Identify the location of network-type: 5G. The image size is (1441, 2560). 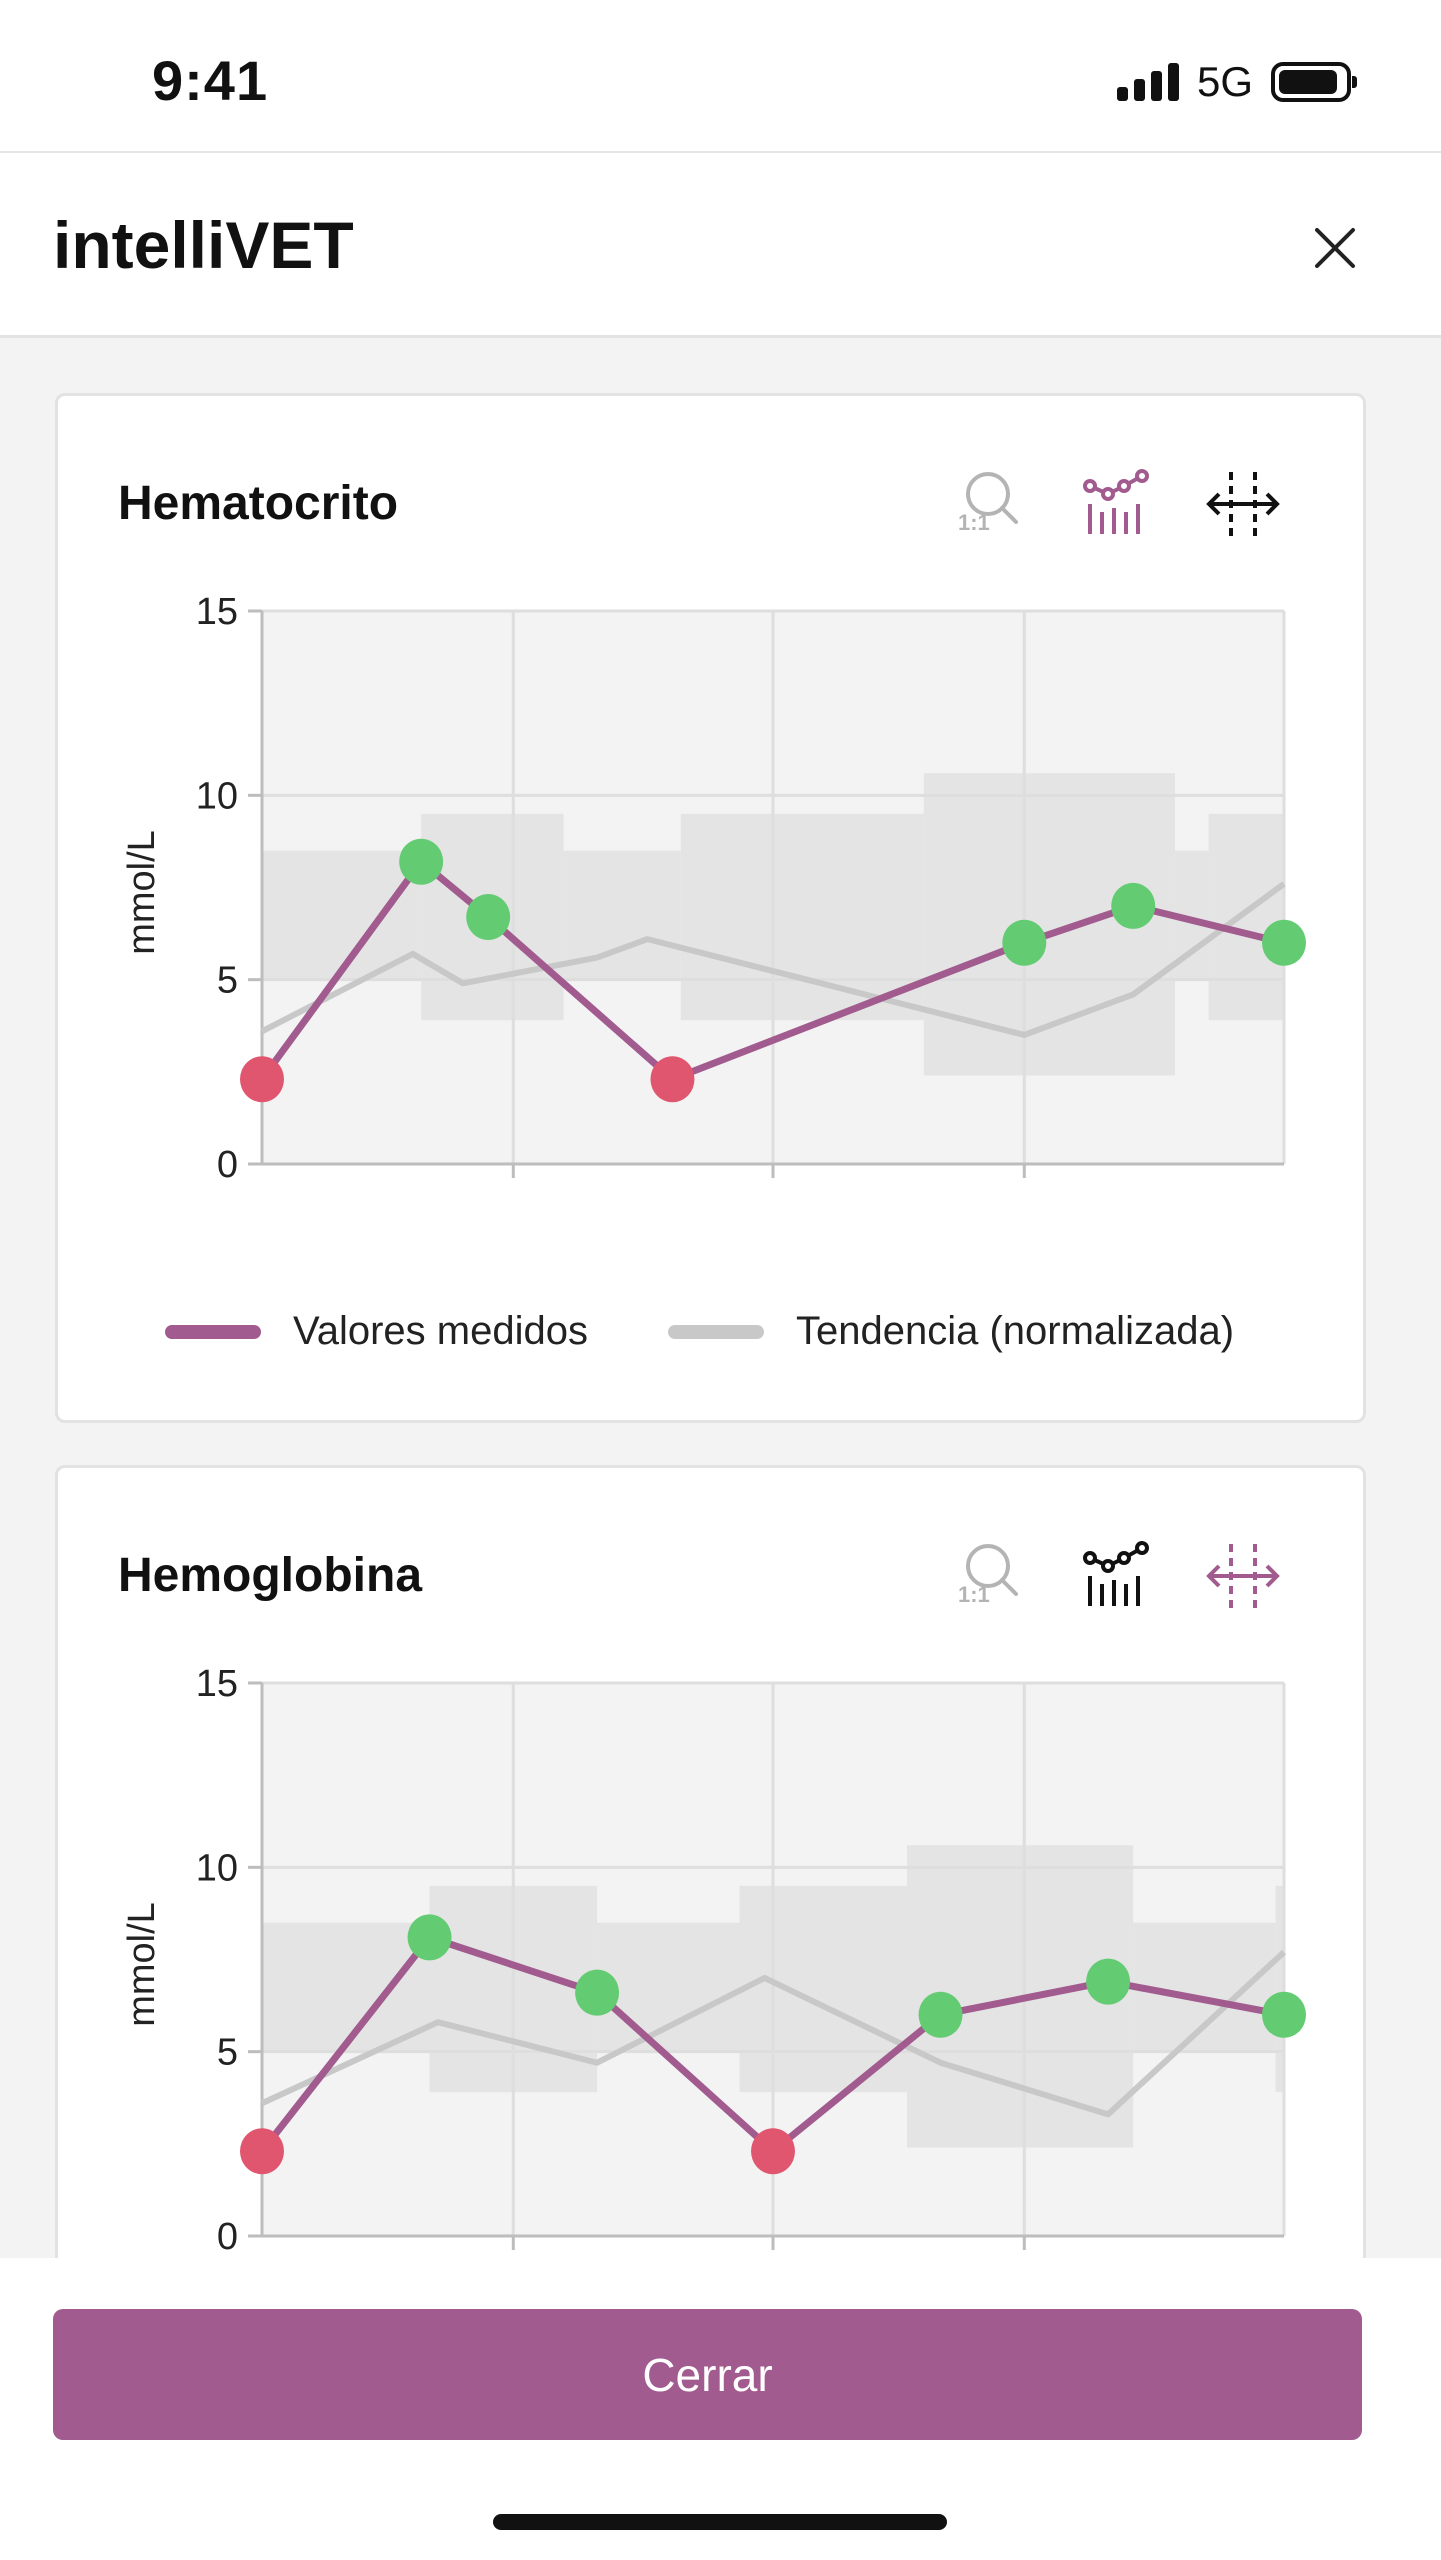
(1224, 81).